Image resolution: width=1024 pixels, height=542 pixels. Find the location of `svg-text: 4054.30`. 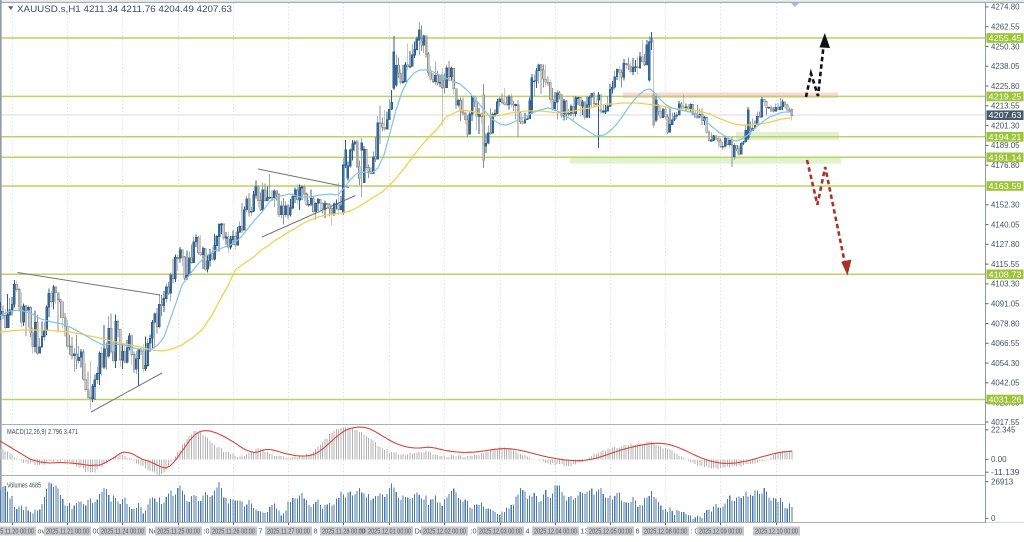

svg-text: 4054.30 is located at coordinates (1005, 363).